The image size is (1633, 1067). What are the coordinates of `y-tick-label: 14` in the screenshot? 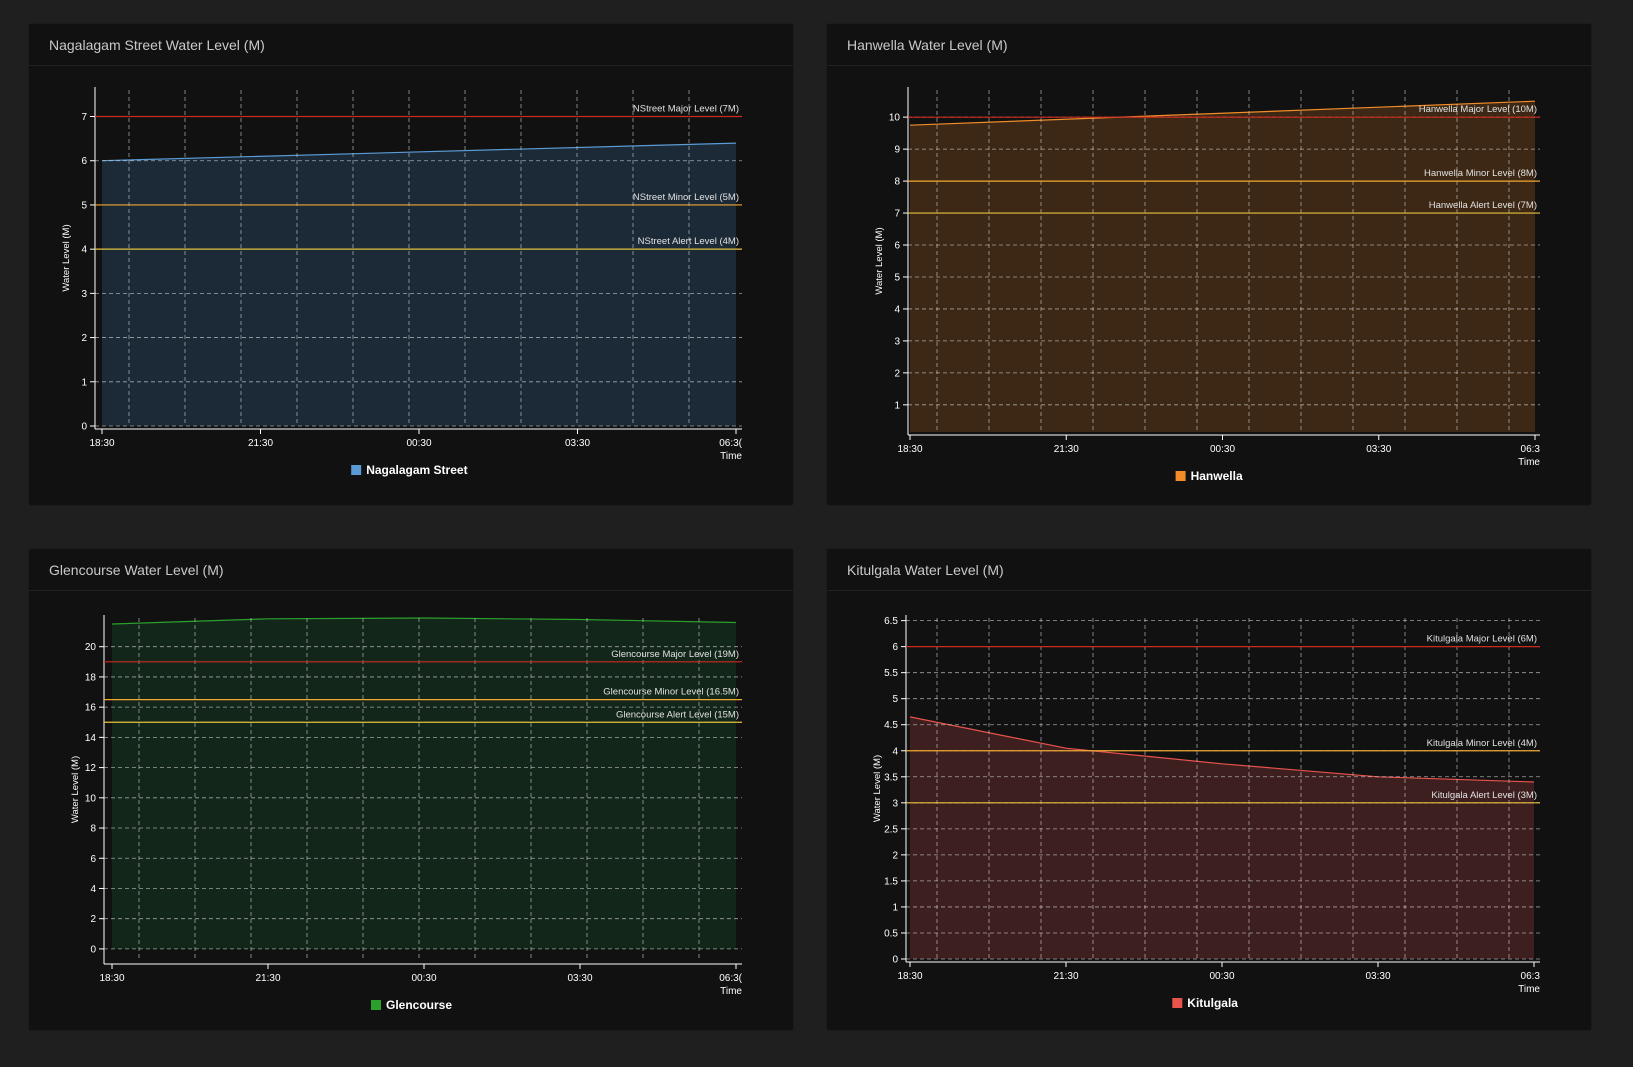 It's located at (91, 738).